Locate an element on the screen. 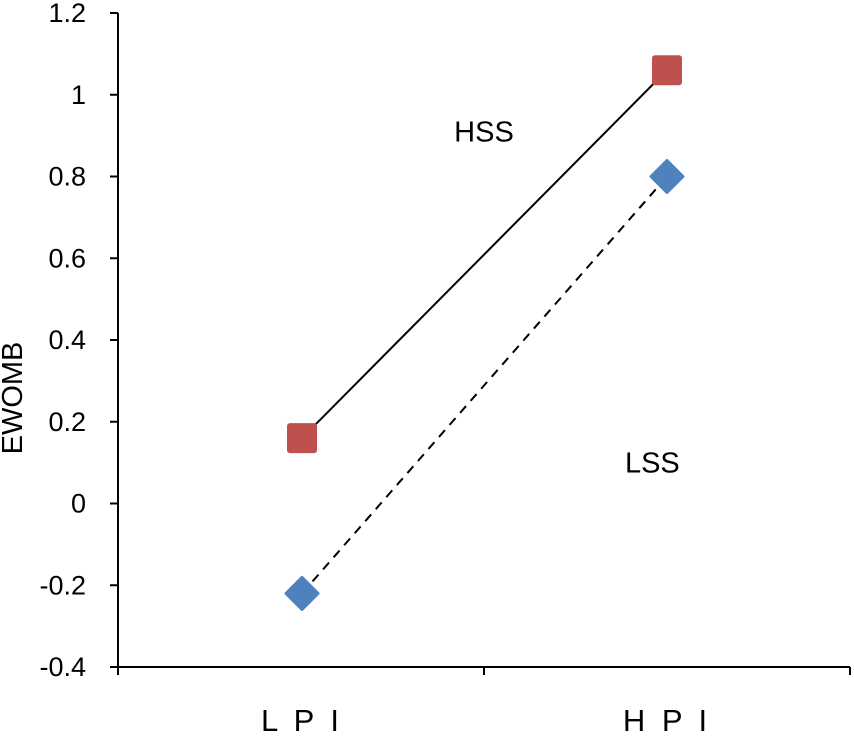 The image size is (854, 737). y-tick-label: 0.2 is located at coordinates (67, 422).